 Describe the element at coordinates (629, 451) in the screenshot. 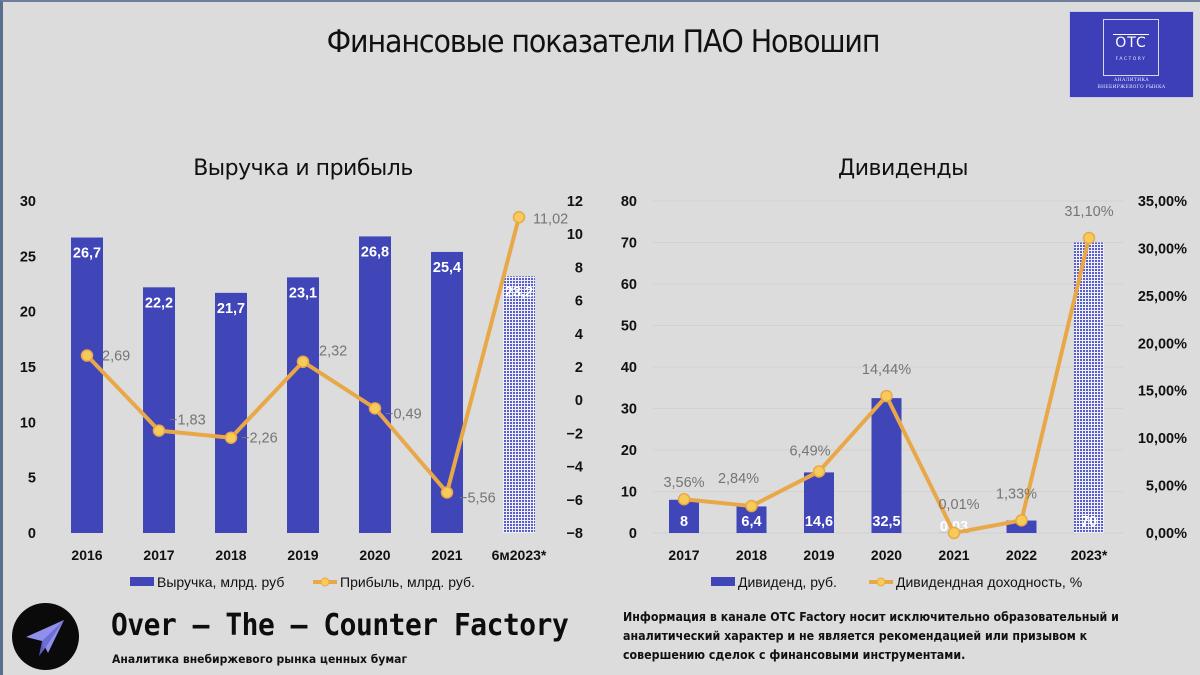

I see `y-left-tick: 20` at that location.